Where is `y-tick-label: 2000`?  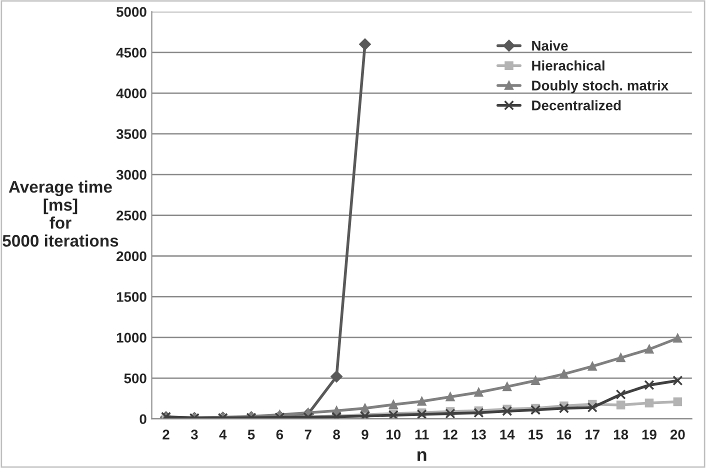 y-tick-label: 2000 is located at coordinates (131, 256).